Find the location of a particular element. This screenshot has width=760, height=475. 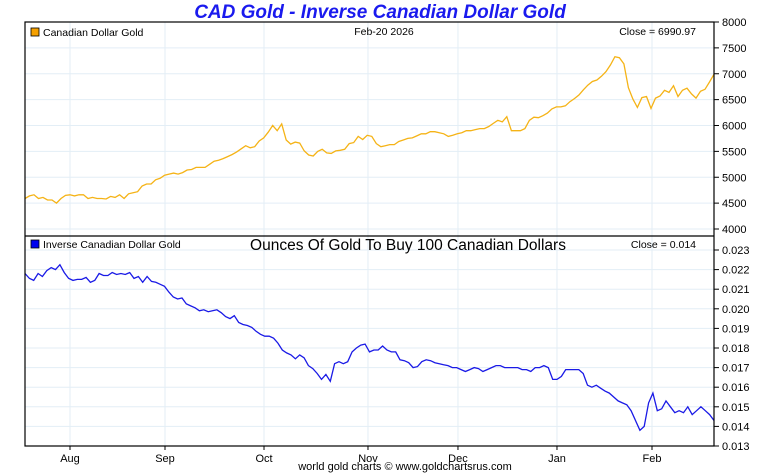

legend-swatch-inverse-canadian-dollar-gold is located at coordinates (35, 244).